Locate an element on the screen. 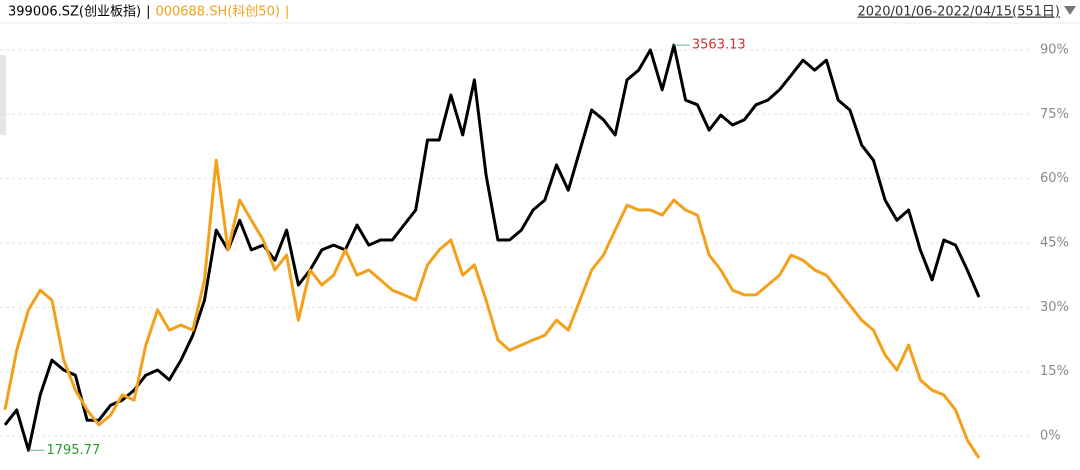 The width and height of the screenshot is (1080, 470). annotation: 1795.77 is located at coordinates (73, 450).